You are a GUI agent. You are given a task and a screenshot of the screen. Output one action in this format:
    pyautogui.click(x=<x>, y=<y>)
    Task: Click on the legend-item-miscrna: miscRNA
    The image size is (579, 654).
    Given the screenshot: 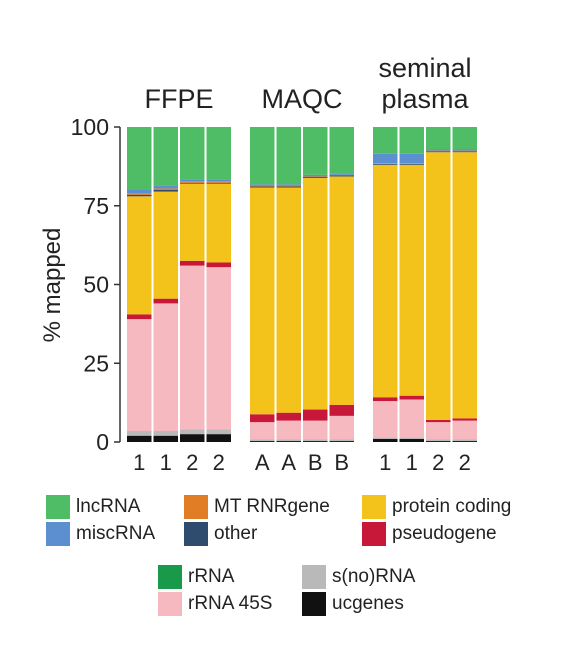 What is the action you would take?
    pyautogui.click(x=100, y=534)
    